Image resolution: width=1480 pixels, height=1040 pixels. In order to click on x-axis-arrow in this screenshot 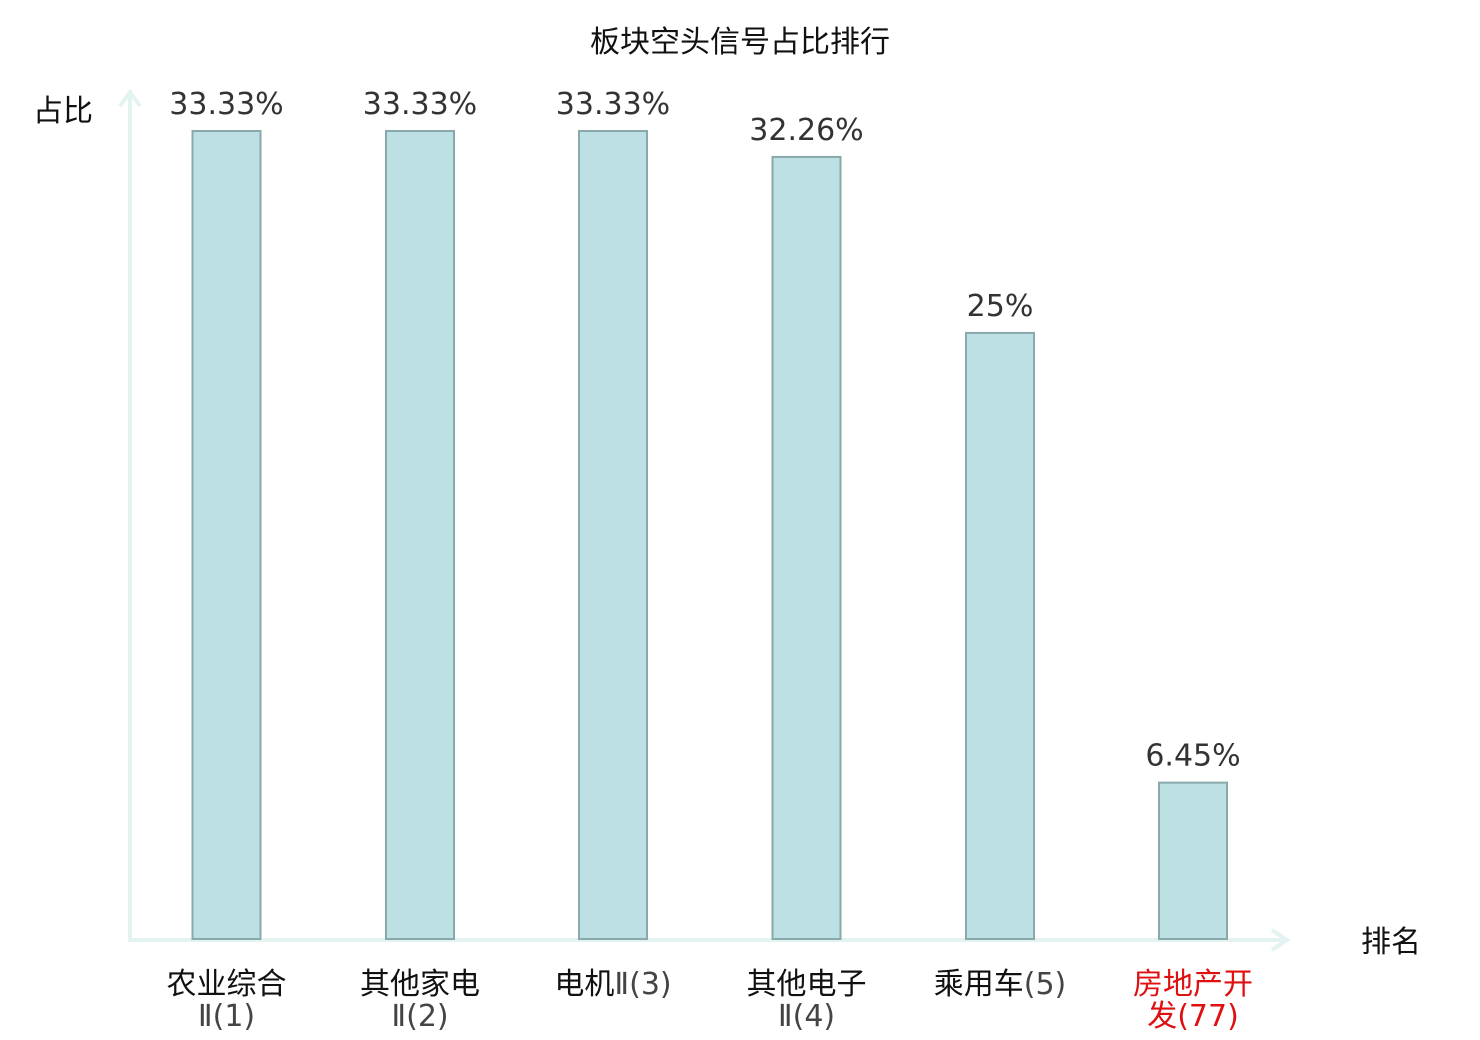, I will do `click(1280, 940)`.